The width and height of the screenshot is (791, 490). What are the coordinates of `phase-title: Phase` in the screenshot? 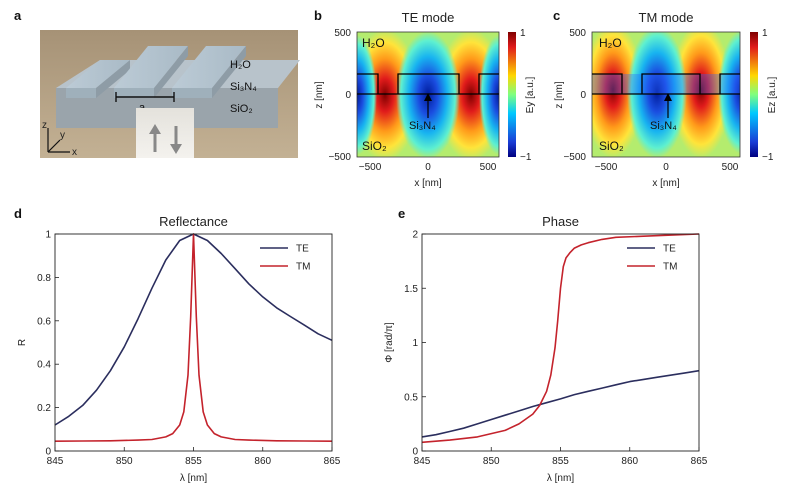 It's located at (560, 221).